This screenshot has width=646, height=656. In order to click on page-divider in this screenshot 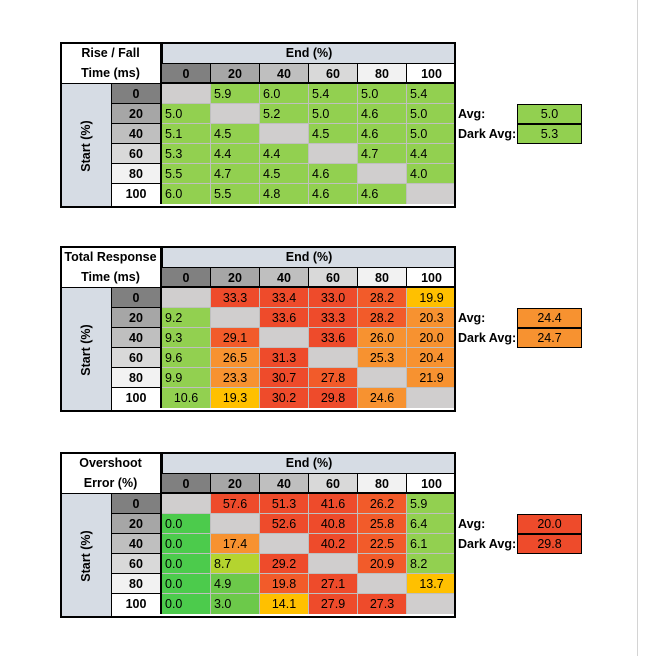, I will do `click(637, 328)`.